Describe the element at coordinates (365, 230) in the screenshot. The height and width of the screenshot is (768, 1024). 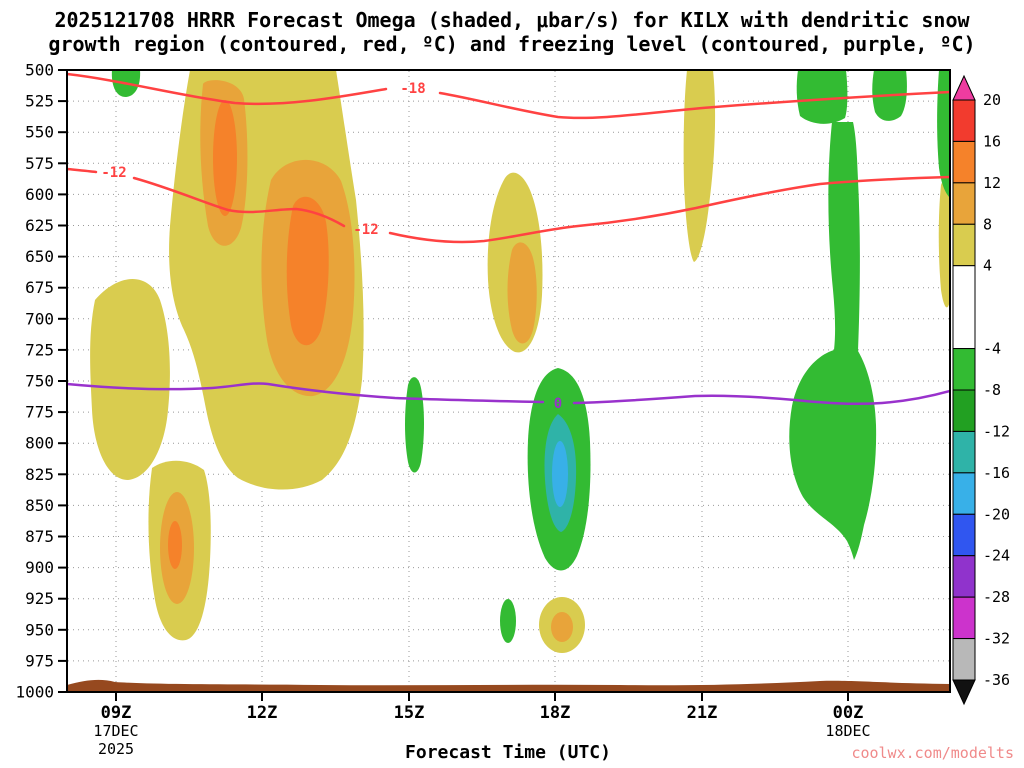
I see `contour-label-minus12-mid: -12` at that location.